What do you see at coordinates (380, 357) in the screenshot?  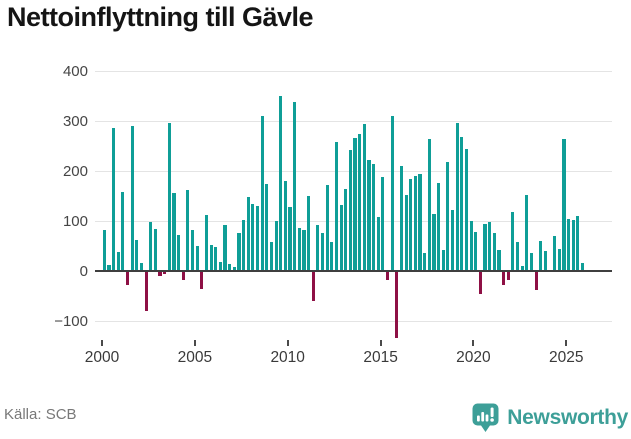 I see `x-tick-label: 2015` at bounding box center [380, 357].